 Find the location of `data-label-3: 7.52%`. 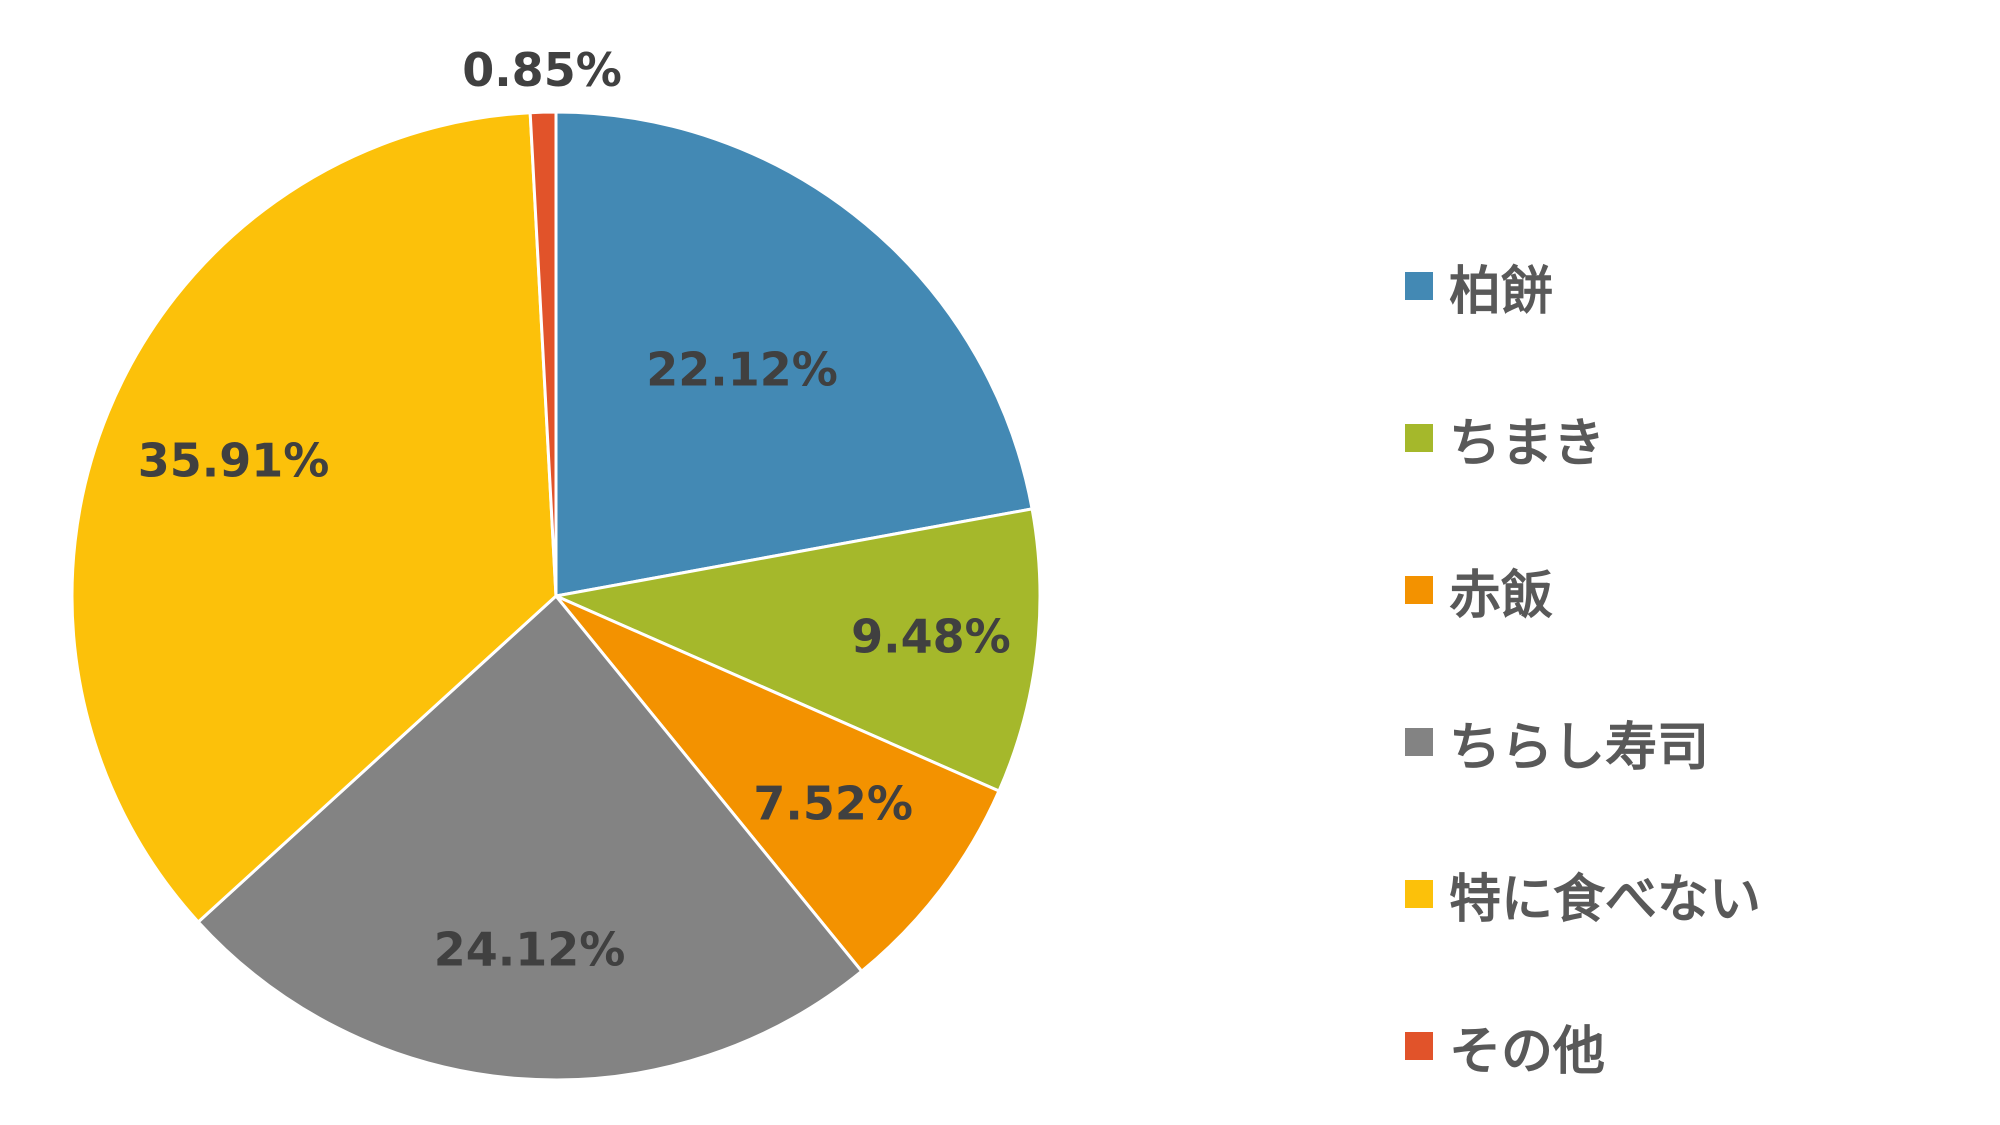

data-label-3: 7.52% is located at coordinates (833, 804).